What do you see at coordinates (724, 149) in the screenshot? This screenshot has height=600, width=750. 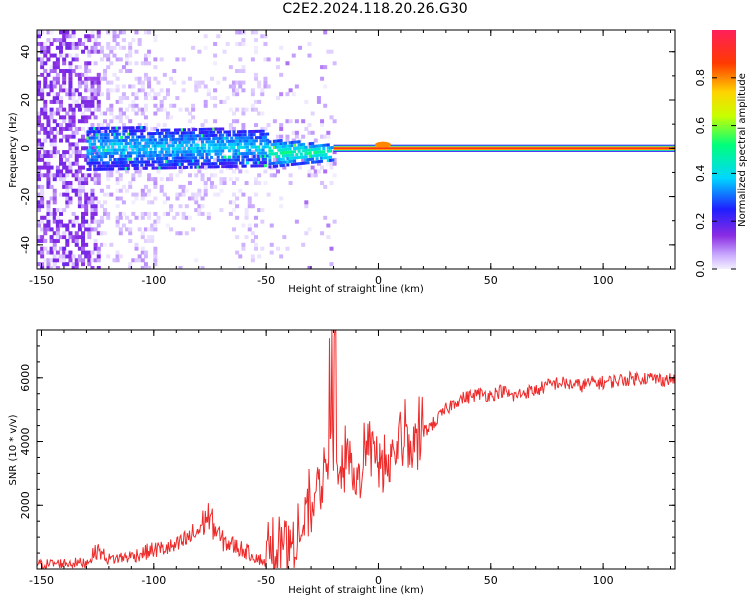 I see `colorbar-gradient` at bounding box center [724, 149].